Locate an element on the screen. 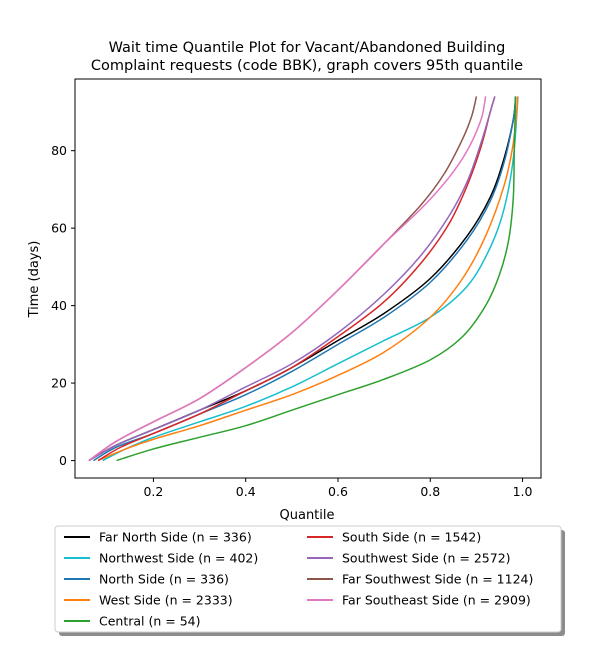  x-axis-ticks: 0.2 0.4 0.6 0.8 1.0 is located at coordinates (338, 488).